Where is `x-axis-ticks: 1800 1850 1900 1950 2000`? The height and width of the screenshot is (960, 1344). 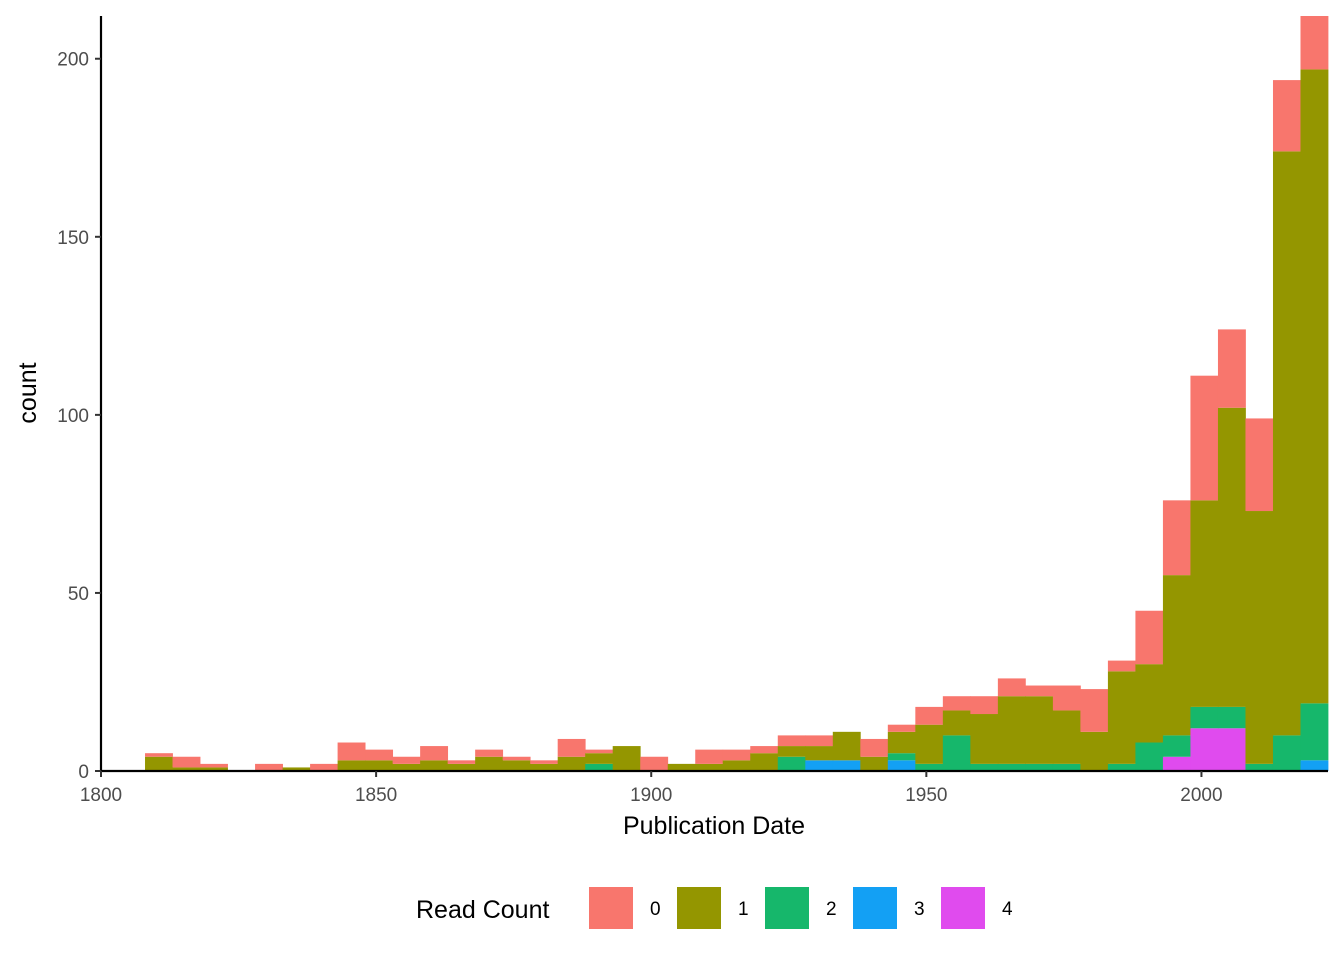
x-axis-ticks: 1800 1850 1900 1950 2000 is located at coordinates (651, 788).